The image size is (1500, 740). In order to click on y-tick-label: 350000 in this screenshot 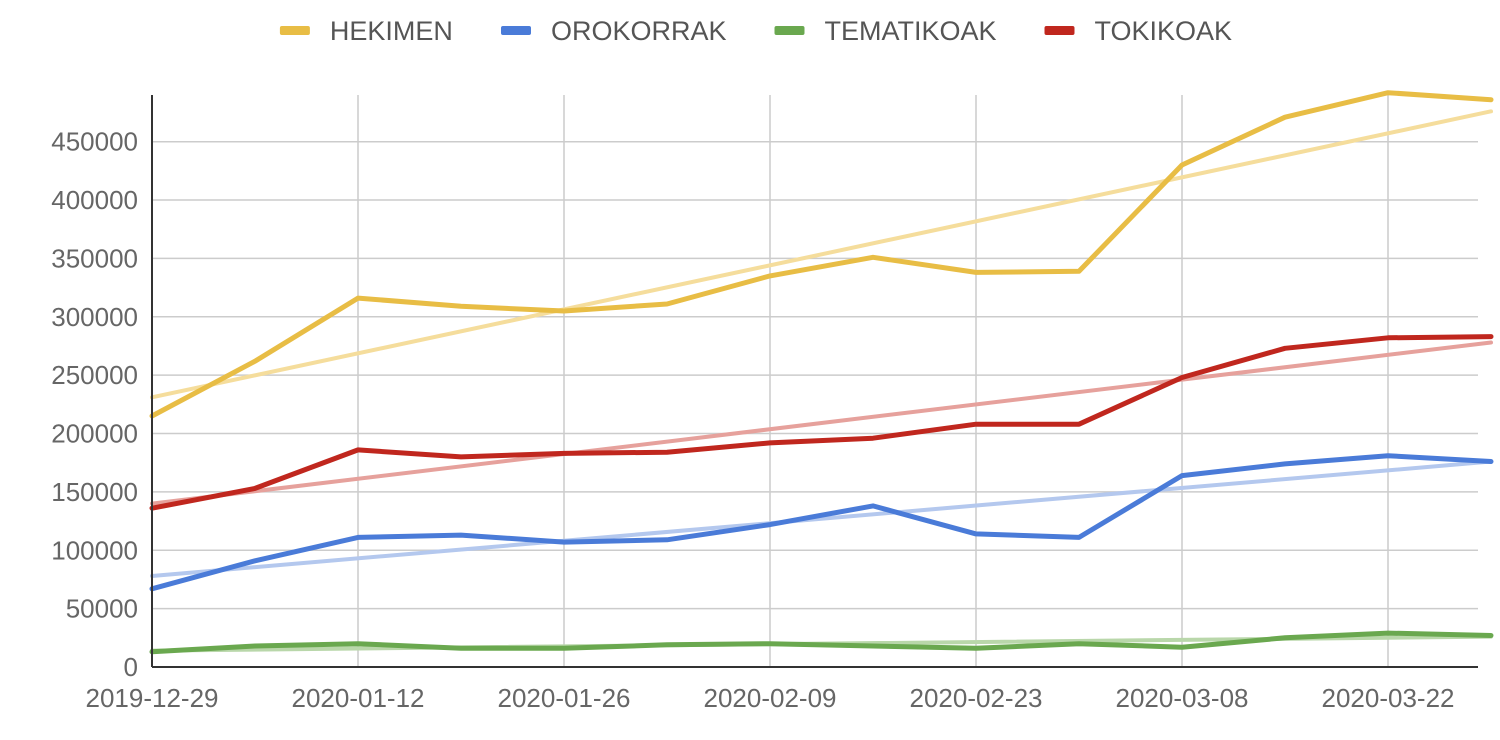, I will do `click(94, 258)`.